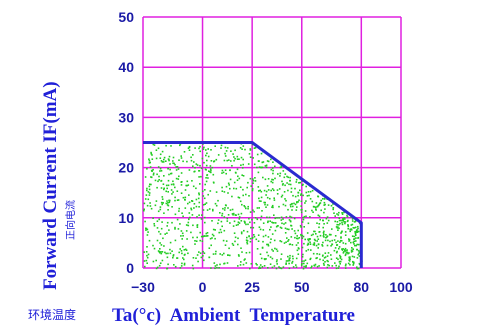 The image size is (479, 327). I want to click on y-tick-label: 50, so click(126, 17).